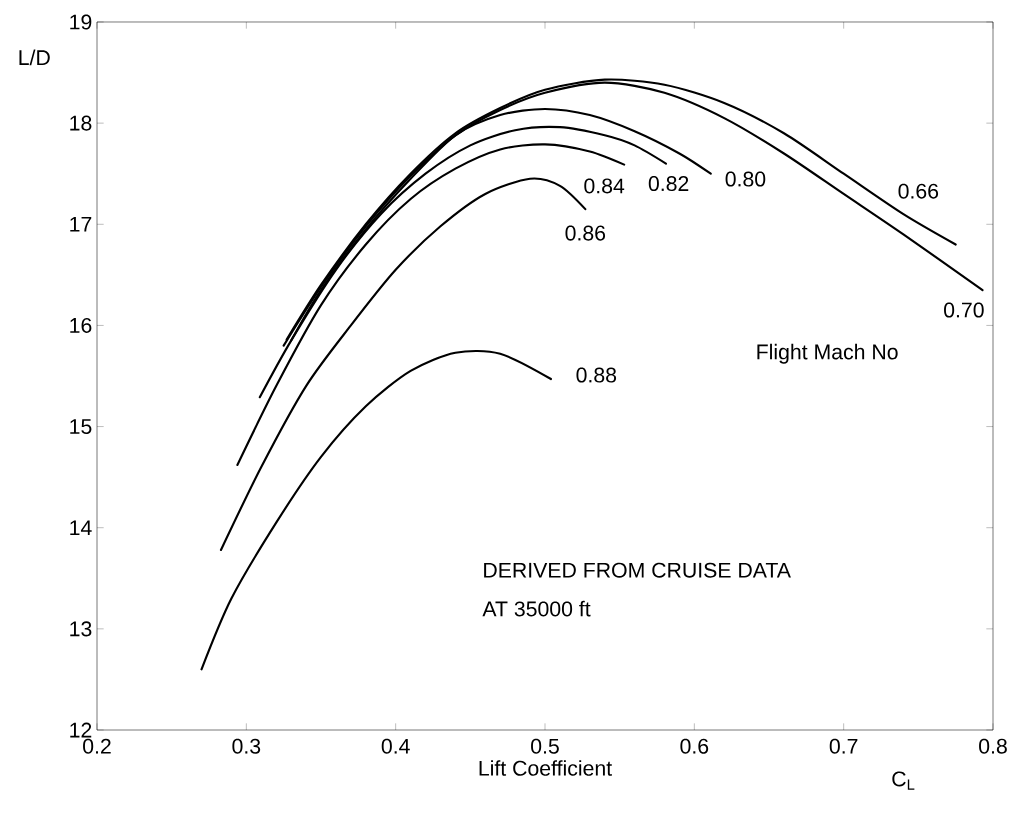 The width and height of the screenshot is (1025, 819). Describe the element at coordinates (81, 22) in the screenshot. I see `y-tick-label: 19` at that location.